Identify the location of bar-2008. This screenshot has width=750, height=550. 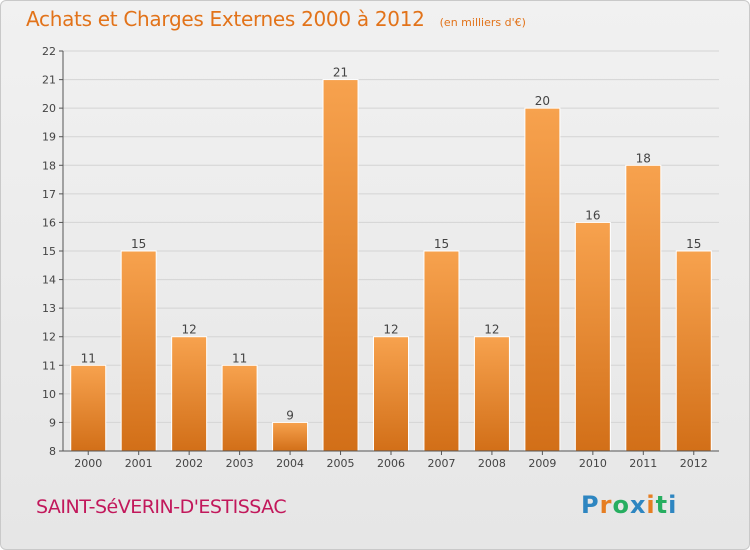
(491, 394).